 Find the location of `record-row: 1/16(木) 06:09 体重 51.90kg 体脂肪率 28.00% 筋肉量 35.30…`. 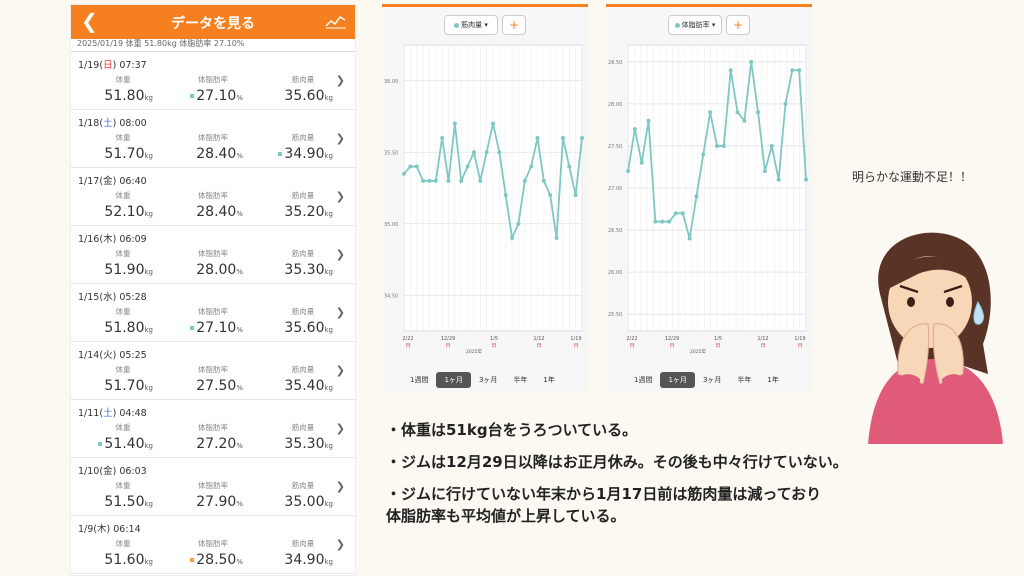

record-row: 1/16(木) 06:09 体重 51.90kg 体脂肪率 28.00% 筋肉量 35.30… is located at coordinates (213, 255).